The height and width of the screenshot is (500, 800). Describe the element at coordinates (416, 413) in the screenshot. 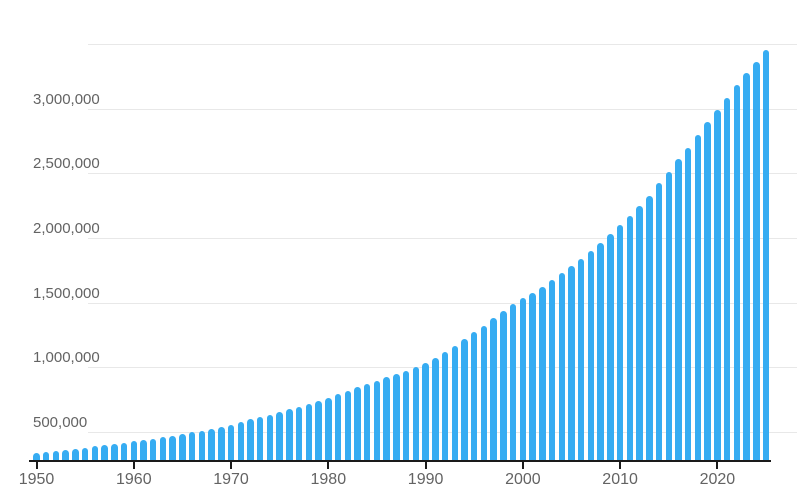

I see `bar-1989` at that location.